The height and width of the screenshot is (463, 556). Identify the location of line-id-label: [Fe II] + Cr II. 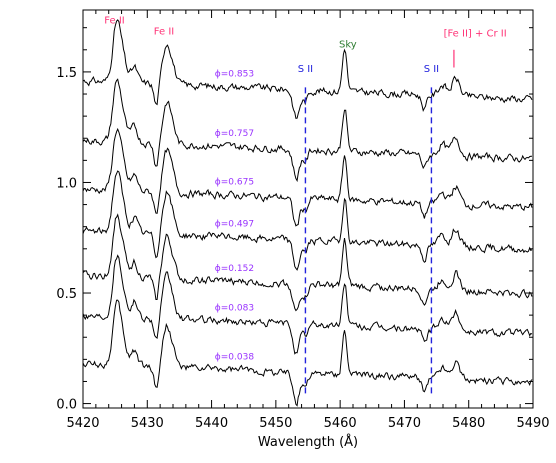
(475, 34).